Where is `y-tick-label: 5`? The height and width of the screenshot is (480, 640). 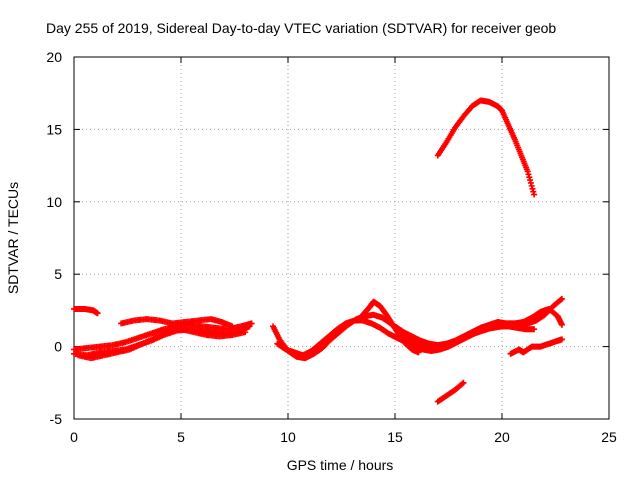 y-tick-label: 5 is located at coordinates (58, 274).